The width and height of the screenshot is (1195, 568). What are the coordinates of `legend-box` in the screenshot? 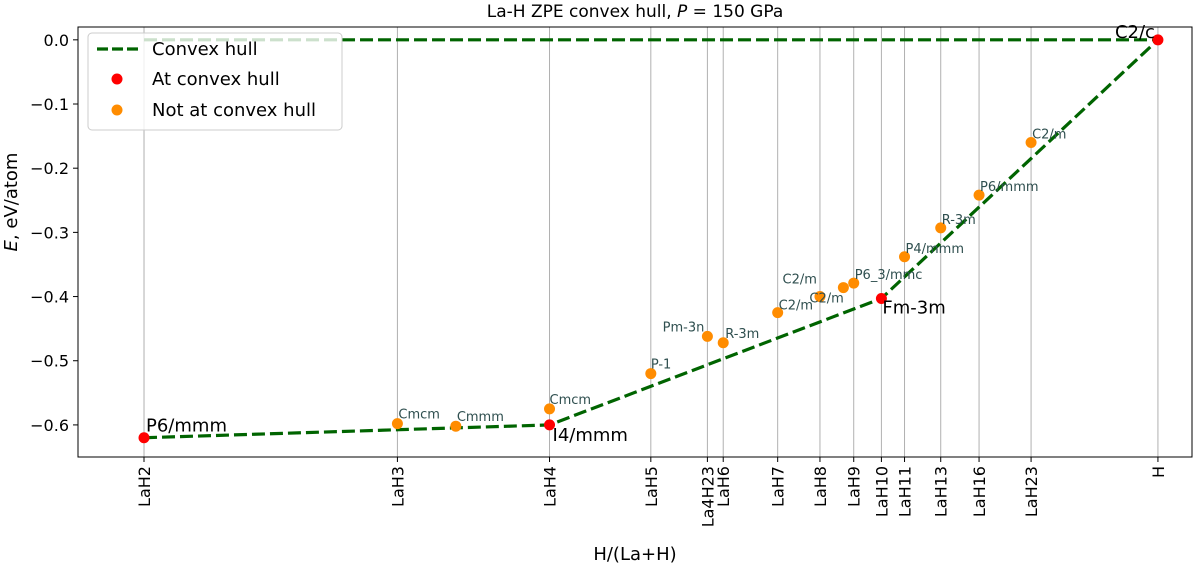 It's located at (215, 81).